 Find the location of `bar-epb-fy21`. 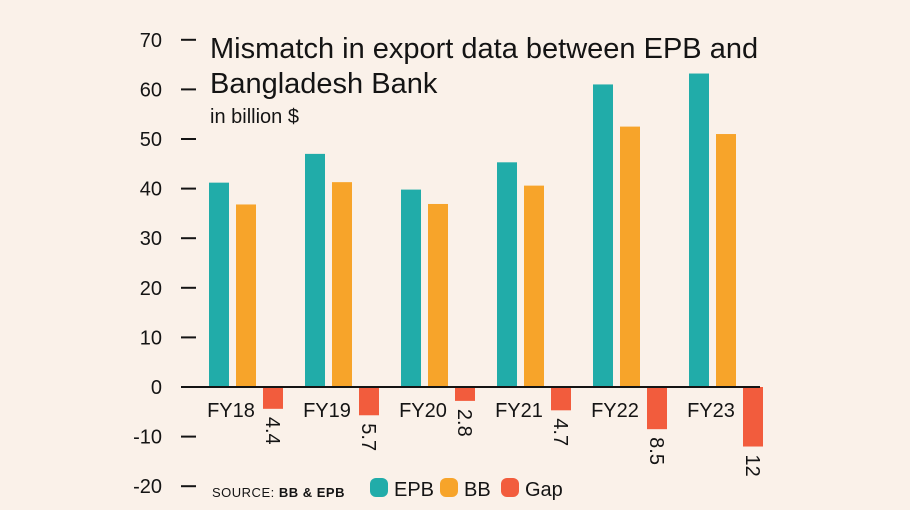

bar-epb-fy21 is located at coordinates (507, 274).